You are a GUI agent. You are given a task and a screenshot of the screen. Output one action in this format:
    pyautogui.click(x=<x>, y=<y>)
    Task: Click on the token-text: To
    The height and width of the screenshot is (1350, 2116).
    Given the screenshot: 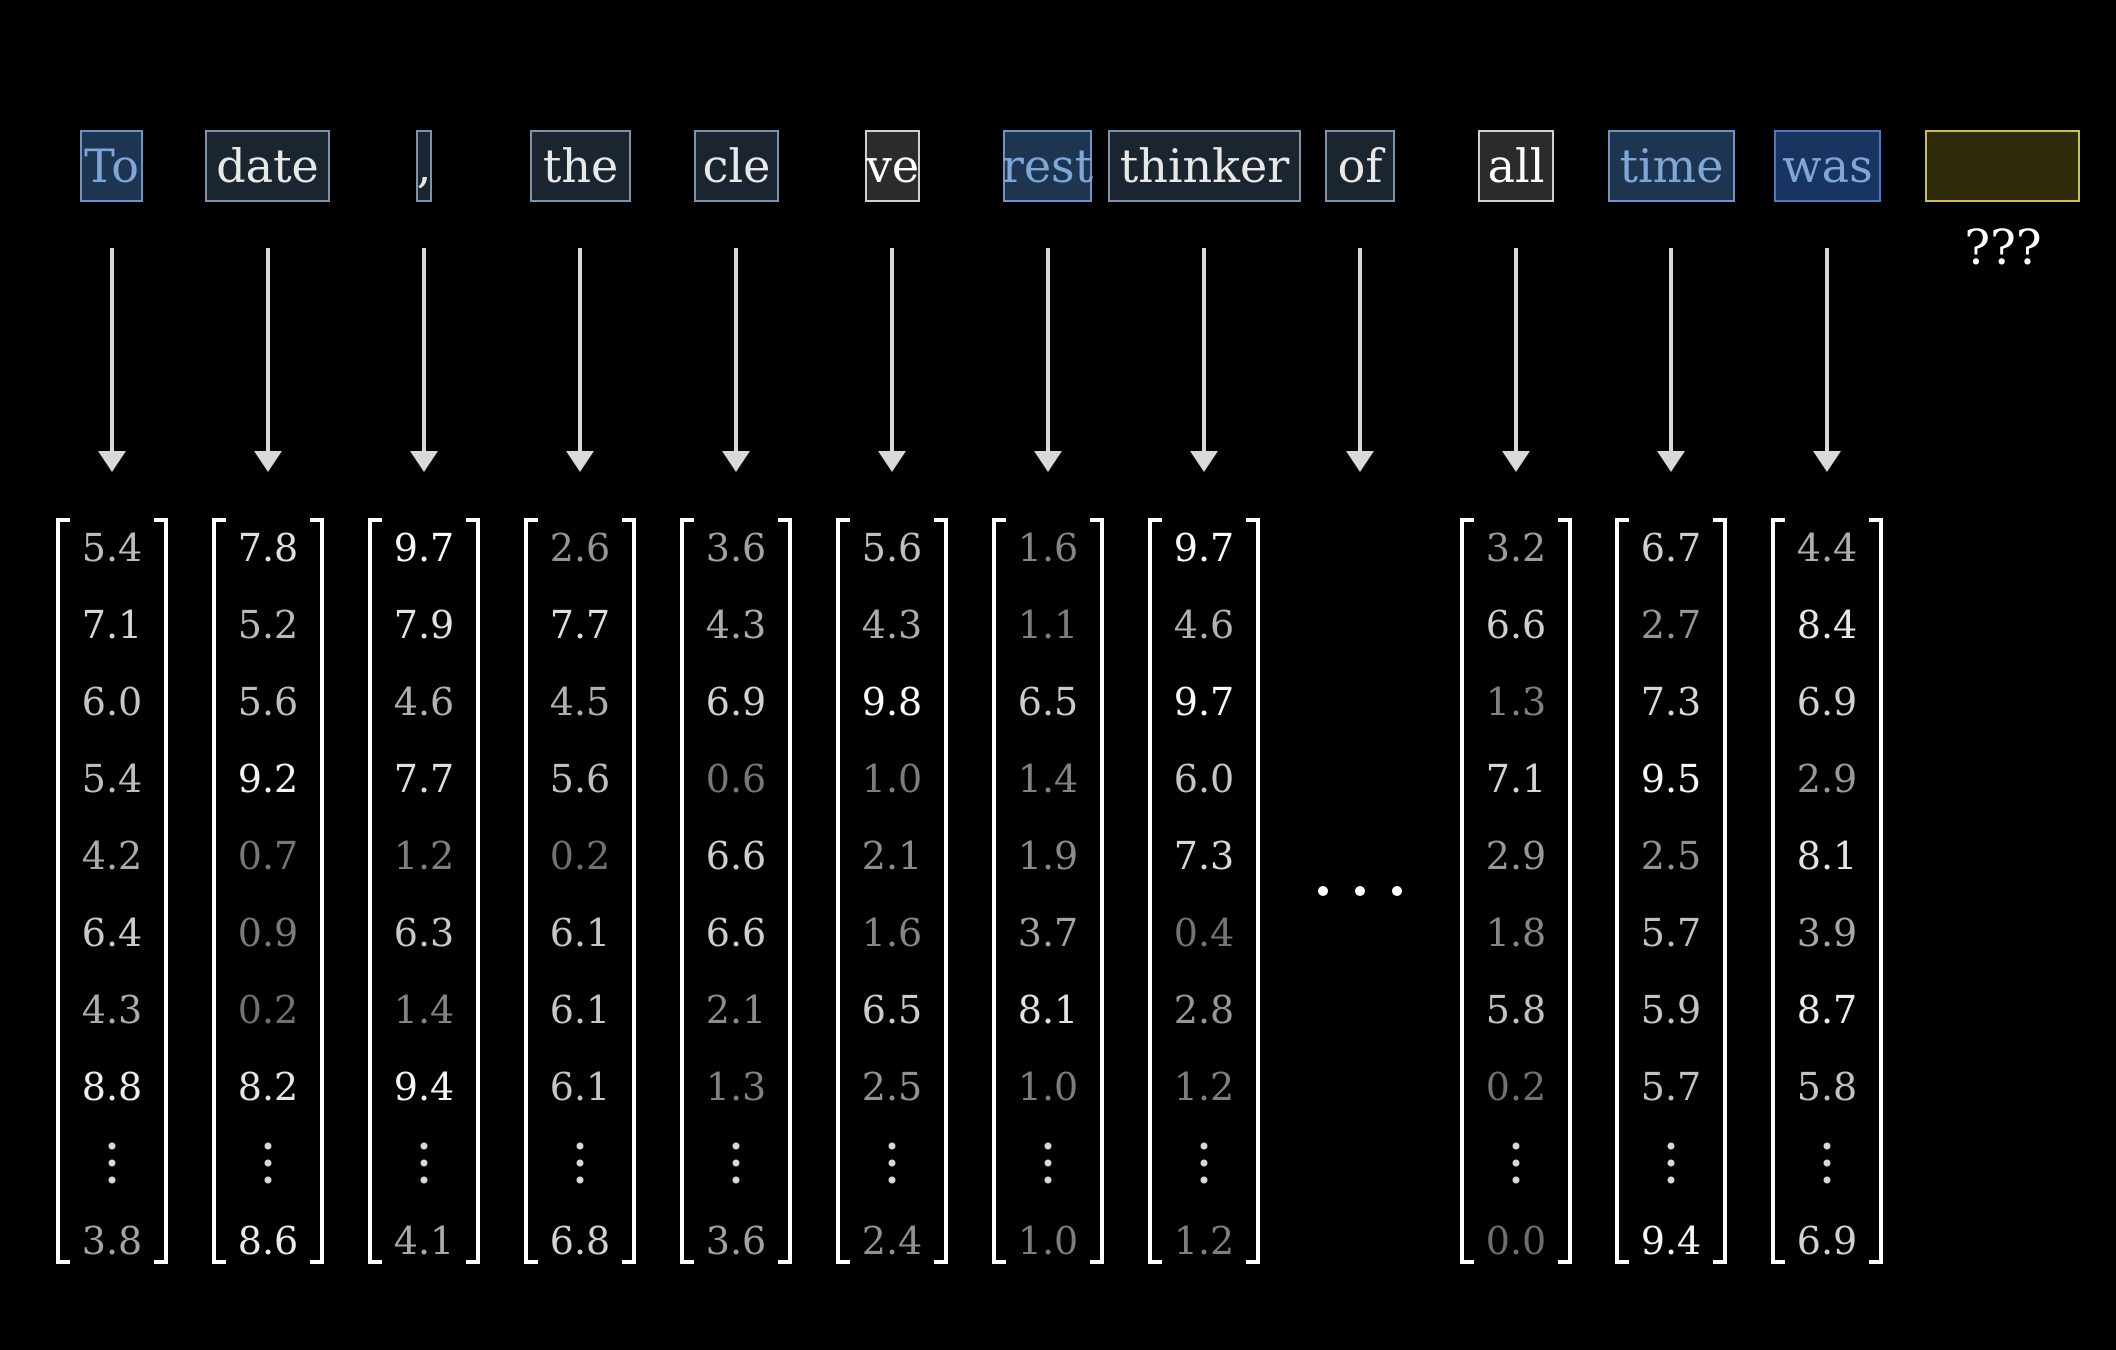 What is the action you would take?
    pyautogui.click(x=111, y=166)
    